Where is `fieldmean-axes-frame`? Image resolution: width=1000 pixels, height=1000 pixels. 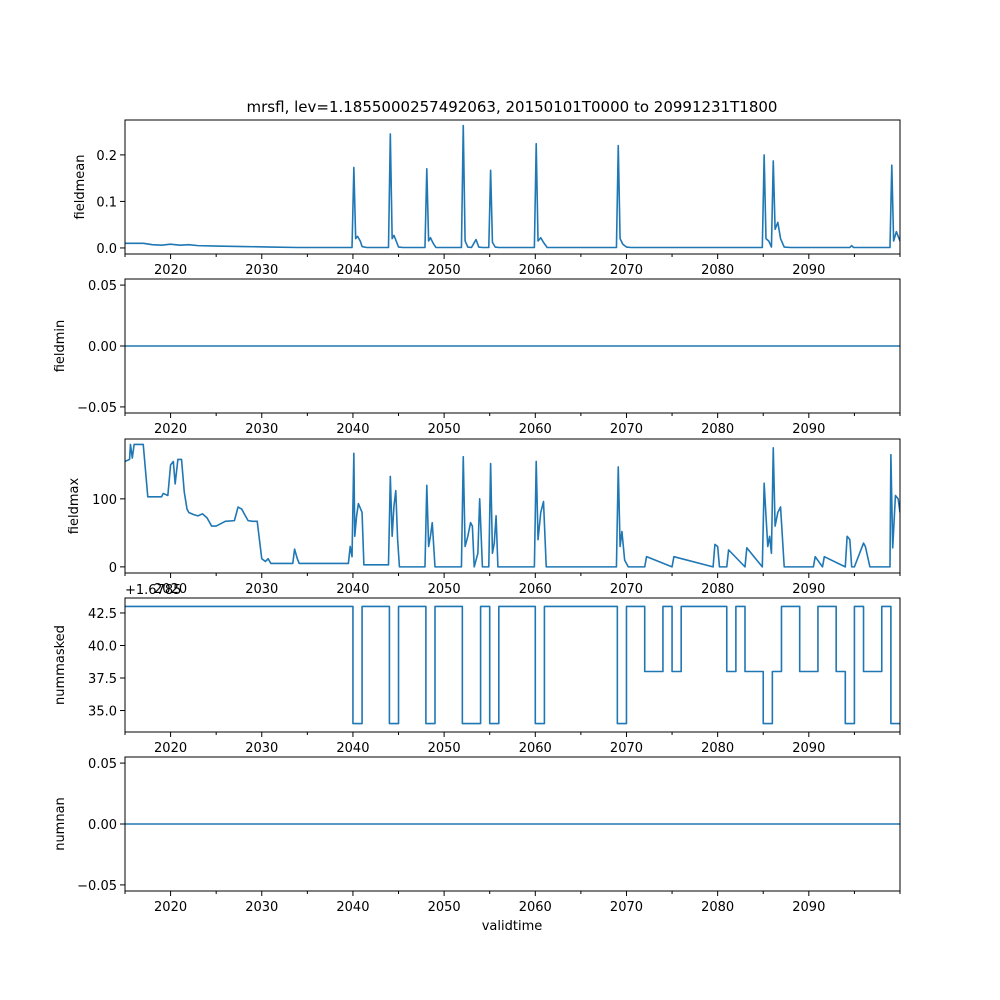 fieldmean-axes-frame is located at coordinates (512, 187).